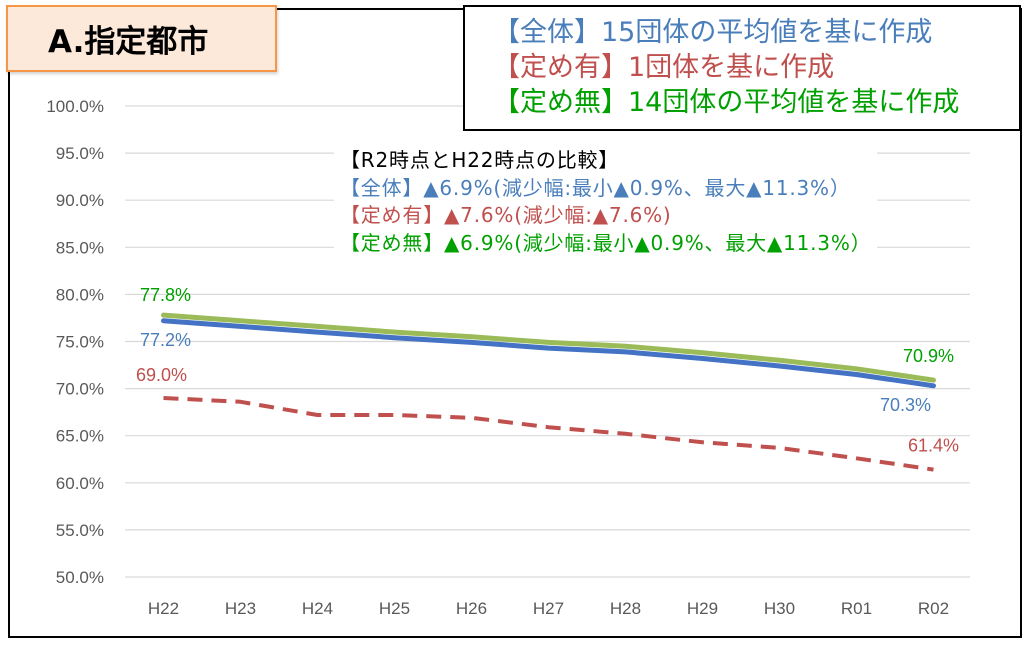  What do you see at coordinates (80, 389) in the screenshot?
I see `y-tick-label: 70.0%` at bounding box center [80, 389].